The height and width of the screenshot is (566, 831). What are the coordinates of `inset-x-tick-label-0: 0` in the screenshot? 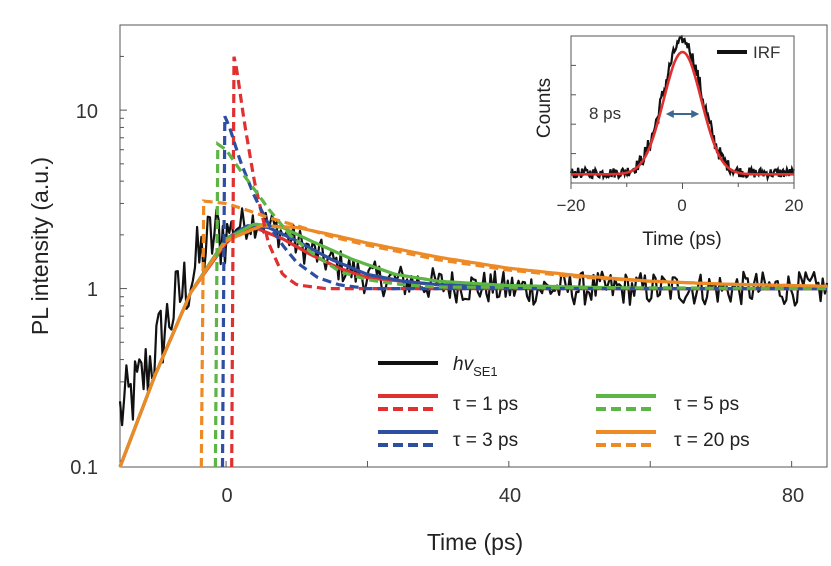 It's located at (681, 205).